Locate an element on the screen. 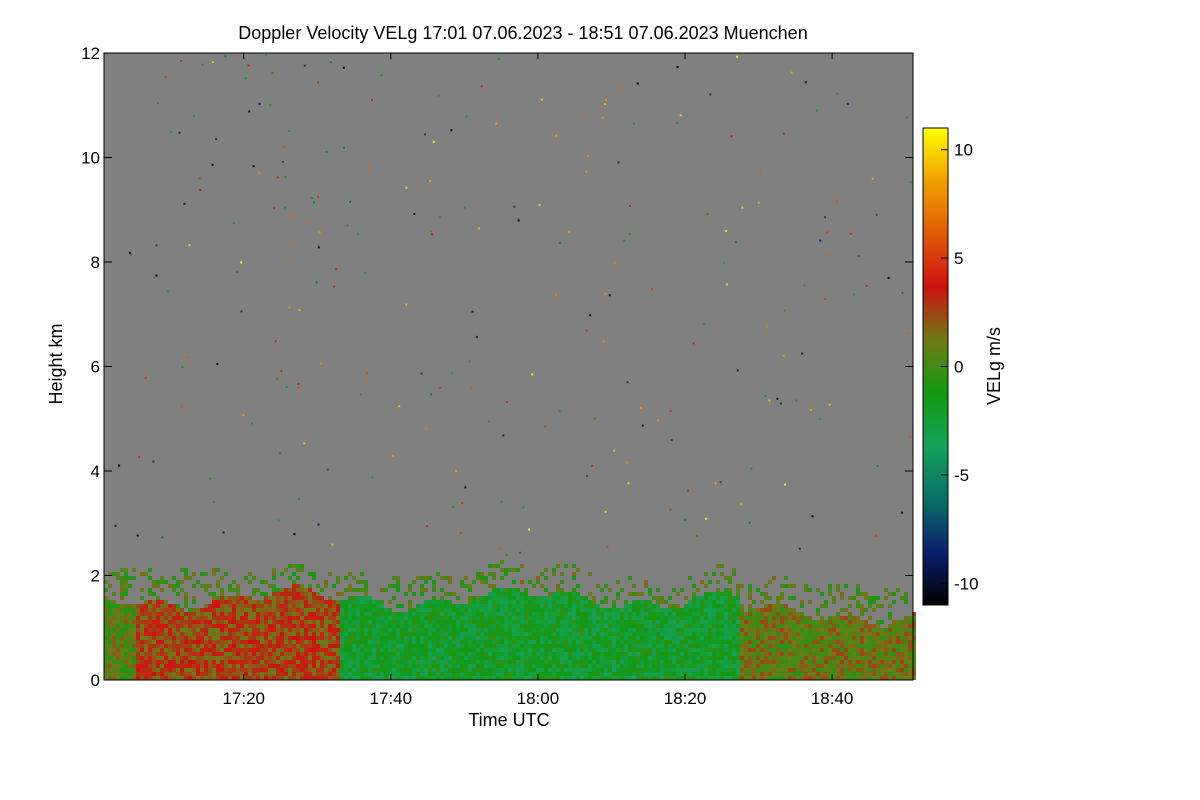 This screenshot has height=800, width=1200. y-axis-label: Height km is located at coordinates (56, 363).